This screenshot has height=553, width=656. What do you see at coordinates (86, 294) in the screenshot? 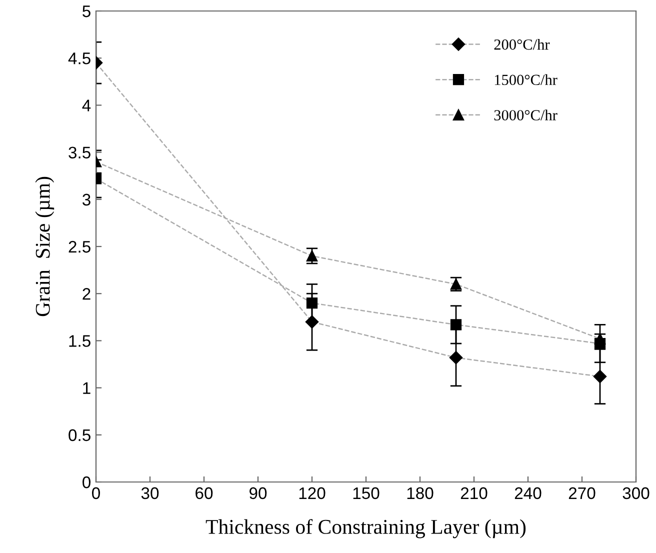
I see `y-tick-label: 2` at bounding box center [86, 294].